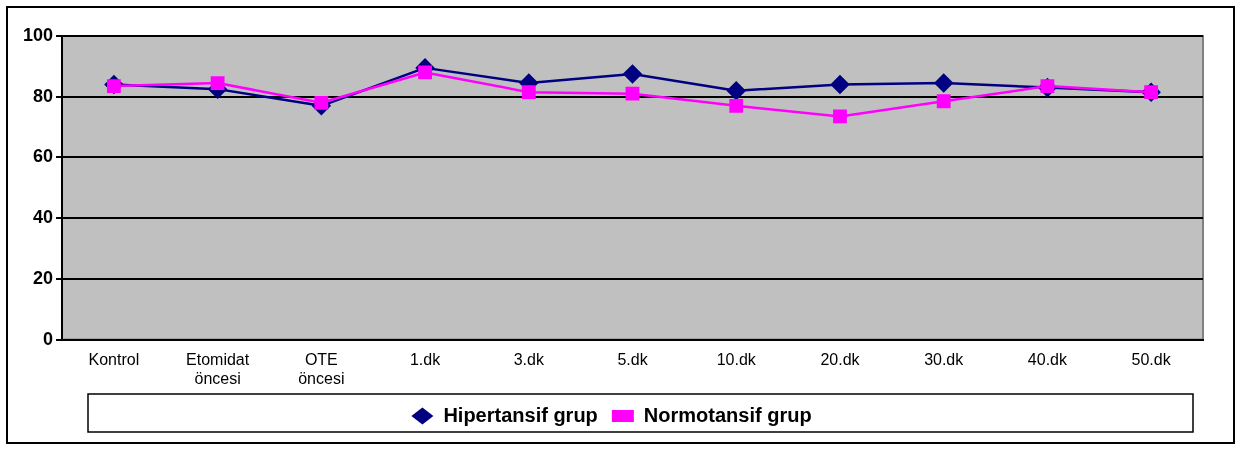 This screenshot has width=1243, height=450. I want to click on x-tick-label: 50.dk, so click(1151, 359).